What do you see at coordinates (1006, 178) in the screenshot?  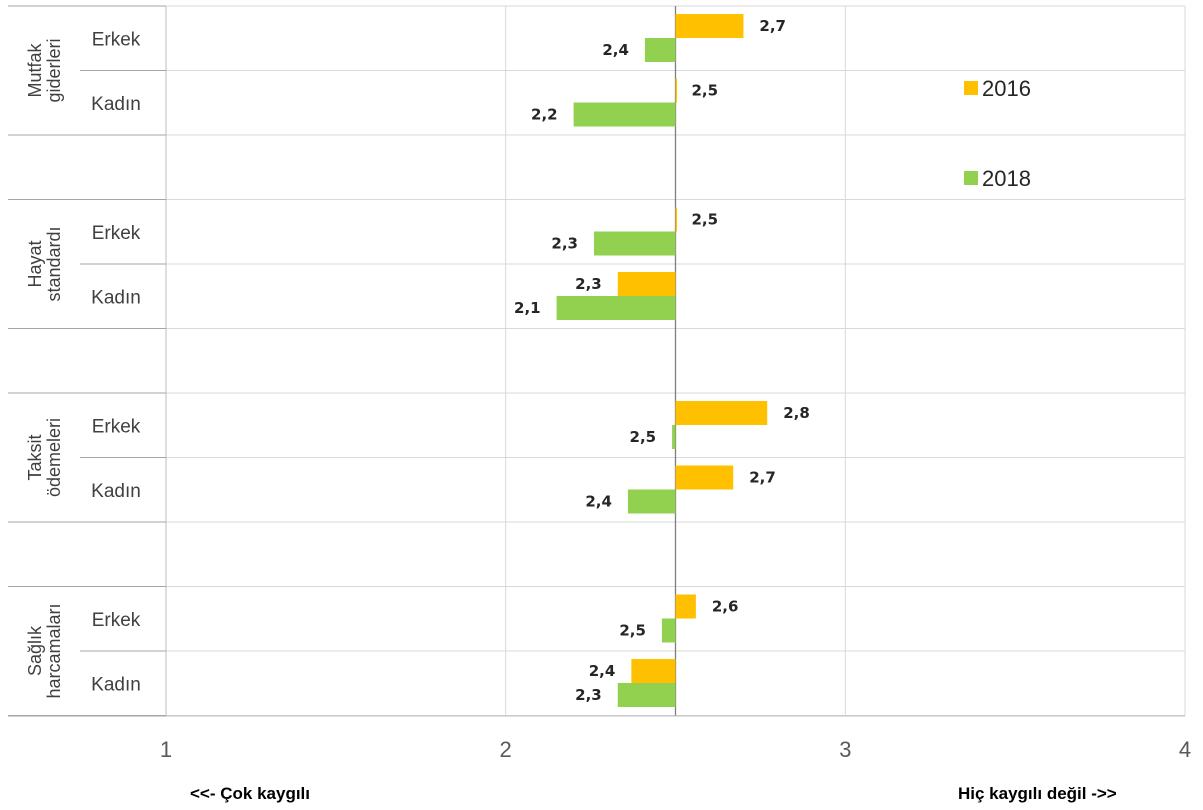 I see `legend-label: 2018` at bounding box center [1006, 178].